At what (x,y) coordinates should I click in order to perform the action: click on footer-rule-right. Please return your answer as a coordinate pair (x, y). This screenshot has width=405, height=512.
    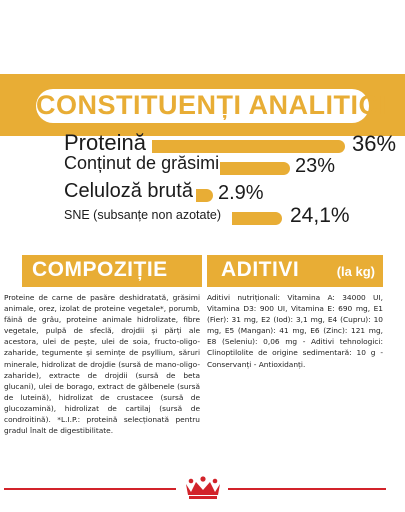
    Looking at the image, I should click on (307, 489).